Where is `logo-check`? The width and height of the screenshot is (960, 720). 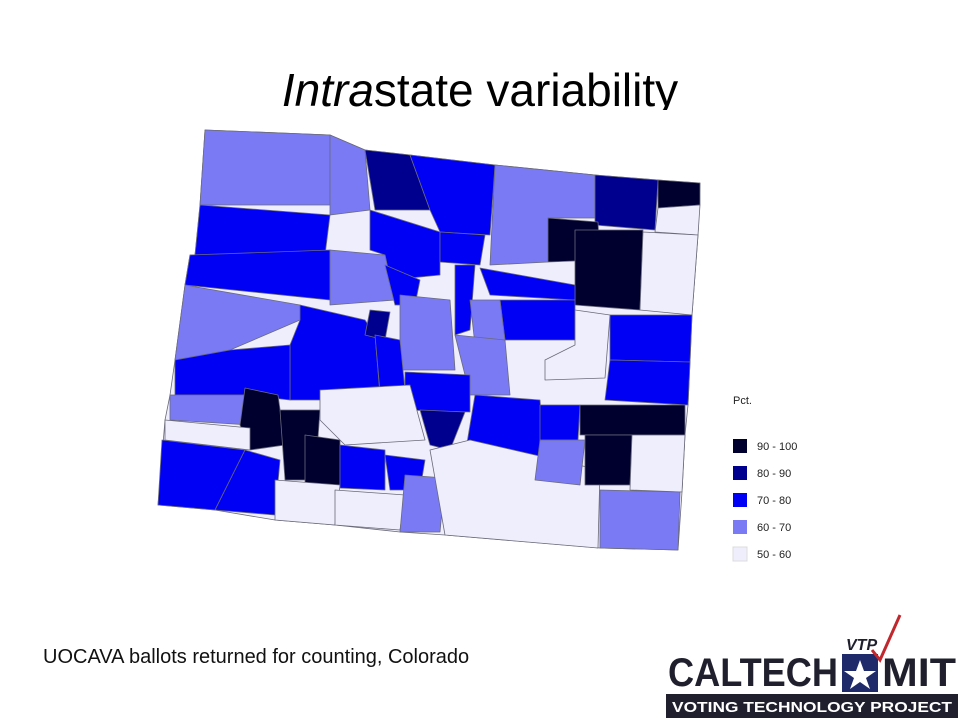
logo-check is located at coordinates (886, 638).